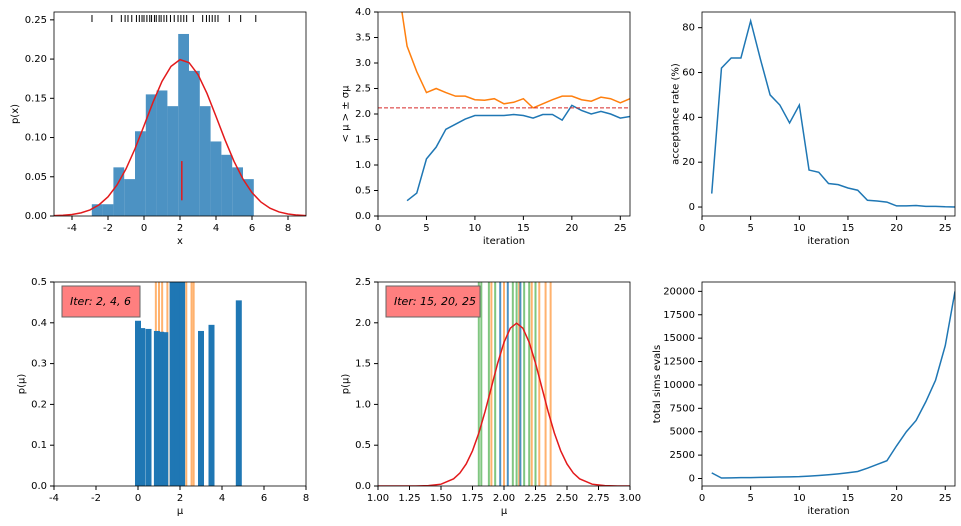  What do you see at coordinates (363, 486) in the screenshot?
I see `y-tick-label: 0.0` at bounding box center [363, 486].